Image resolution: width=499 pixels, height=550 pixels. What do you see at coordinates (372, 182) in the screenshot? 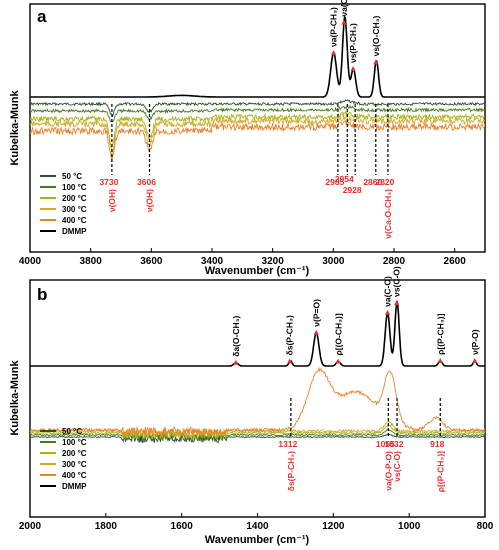
I see `annotation-value: 2860` at bounding box center [372, 182].